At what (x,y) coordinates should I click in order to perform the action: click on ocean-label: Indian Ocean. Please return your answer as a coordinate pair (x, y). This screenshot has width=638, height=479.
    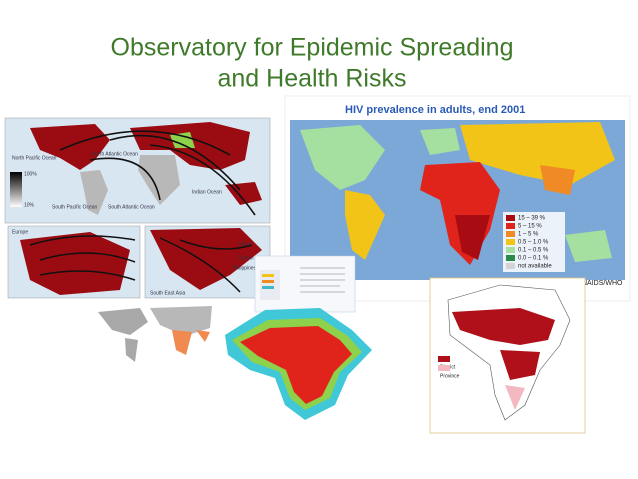
    Looking at the image, I should click on (207, 192).